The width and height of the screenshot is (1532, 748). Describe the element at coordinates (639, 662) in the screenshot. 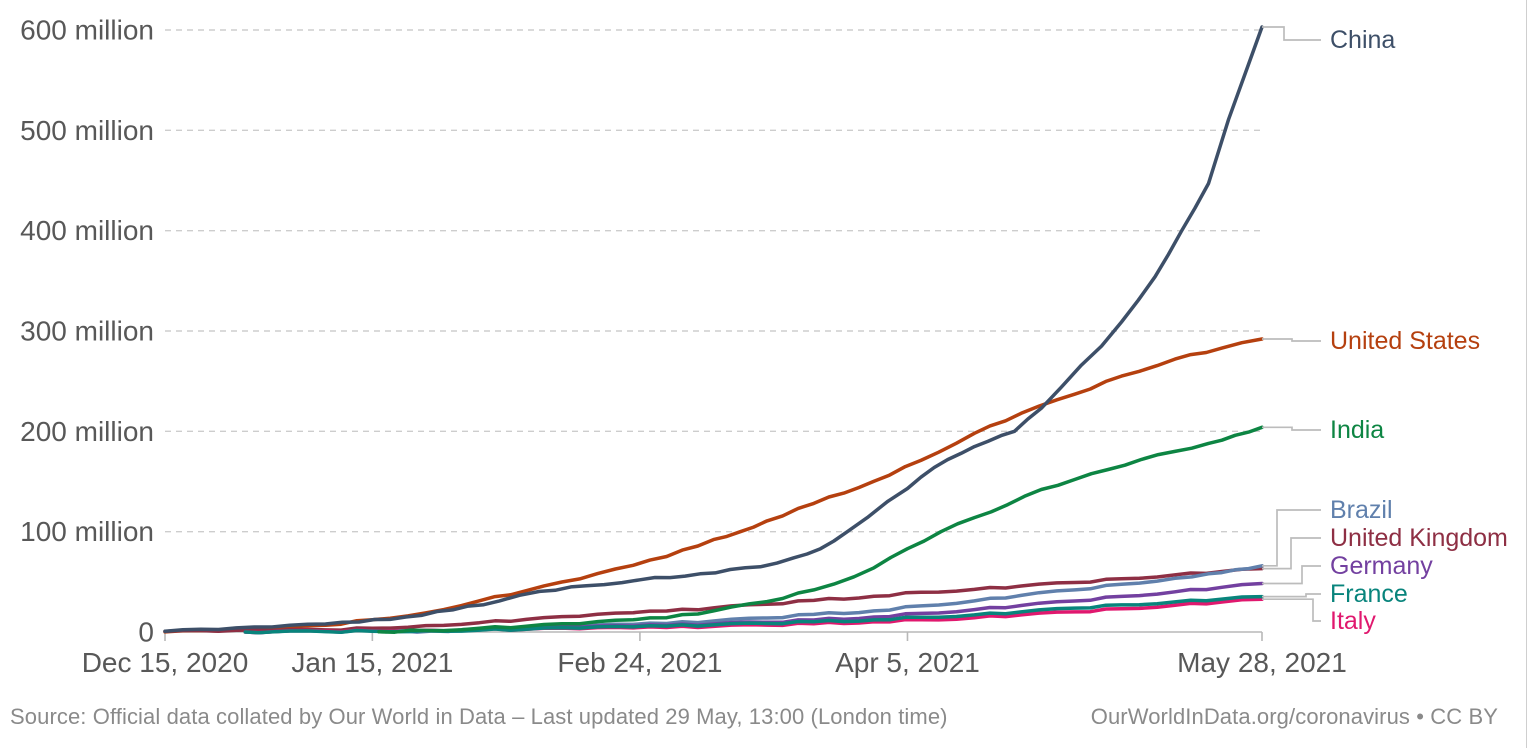

I see `x-tick-label-feb-24,-2021: Feb 24, 2021` at that location.